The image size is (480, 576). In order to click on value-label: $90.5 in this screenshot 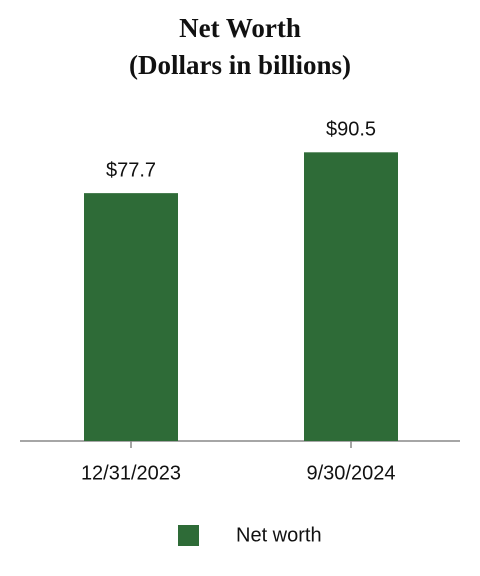, I will do `click(351, 130)`.